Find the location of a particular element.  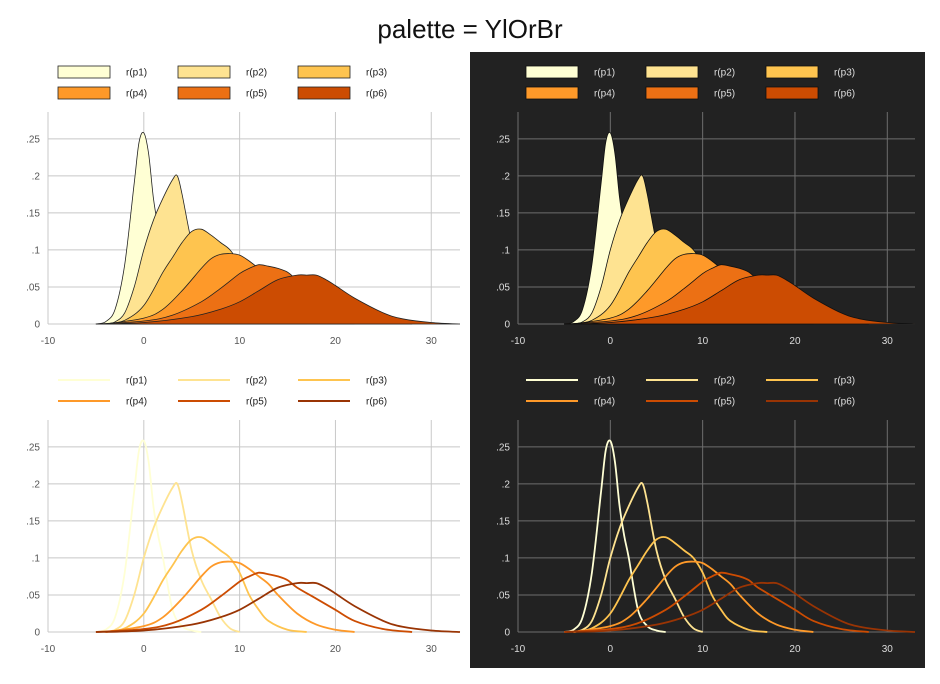

figure-title: palette = YlOrBr is located at coordinates (470, 29).